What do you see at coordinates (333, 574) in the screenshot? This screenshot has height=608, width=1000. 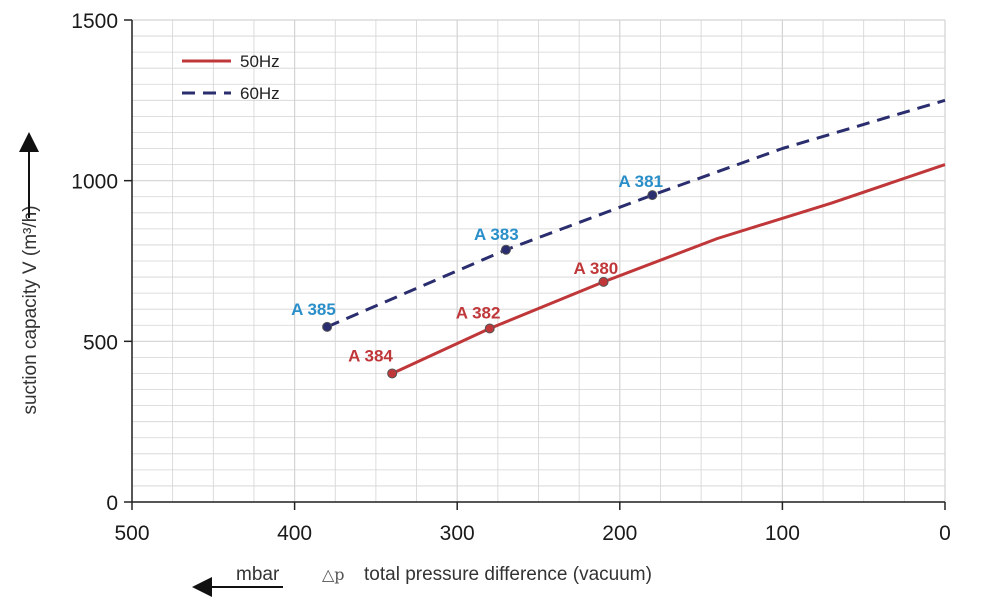 I see `delta-p-symbol: △p` at bounding box center [333, 574].